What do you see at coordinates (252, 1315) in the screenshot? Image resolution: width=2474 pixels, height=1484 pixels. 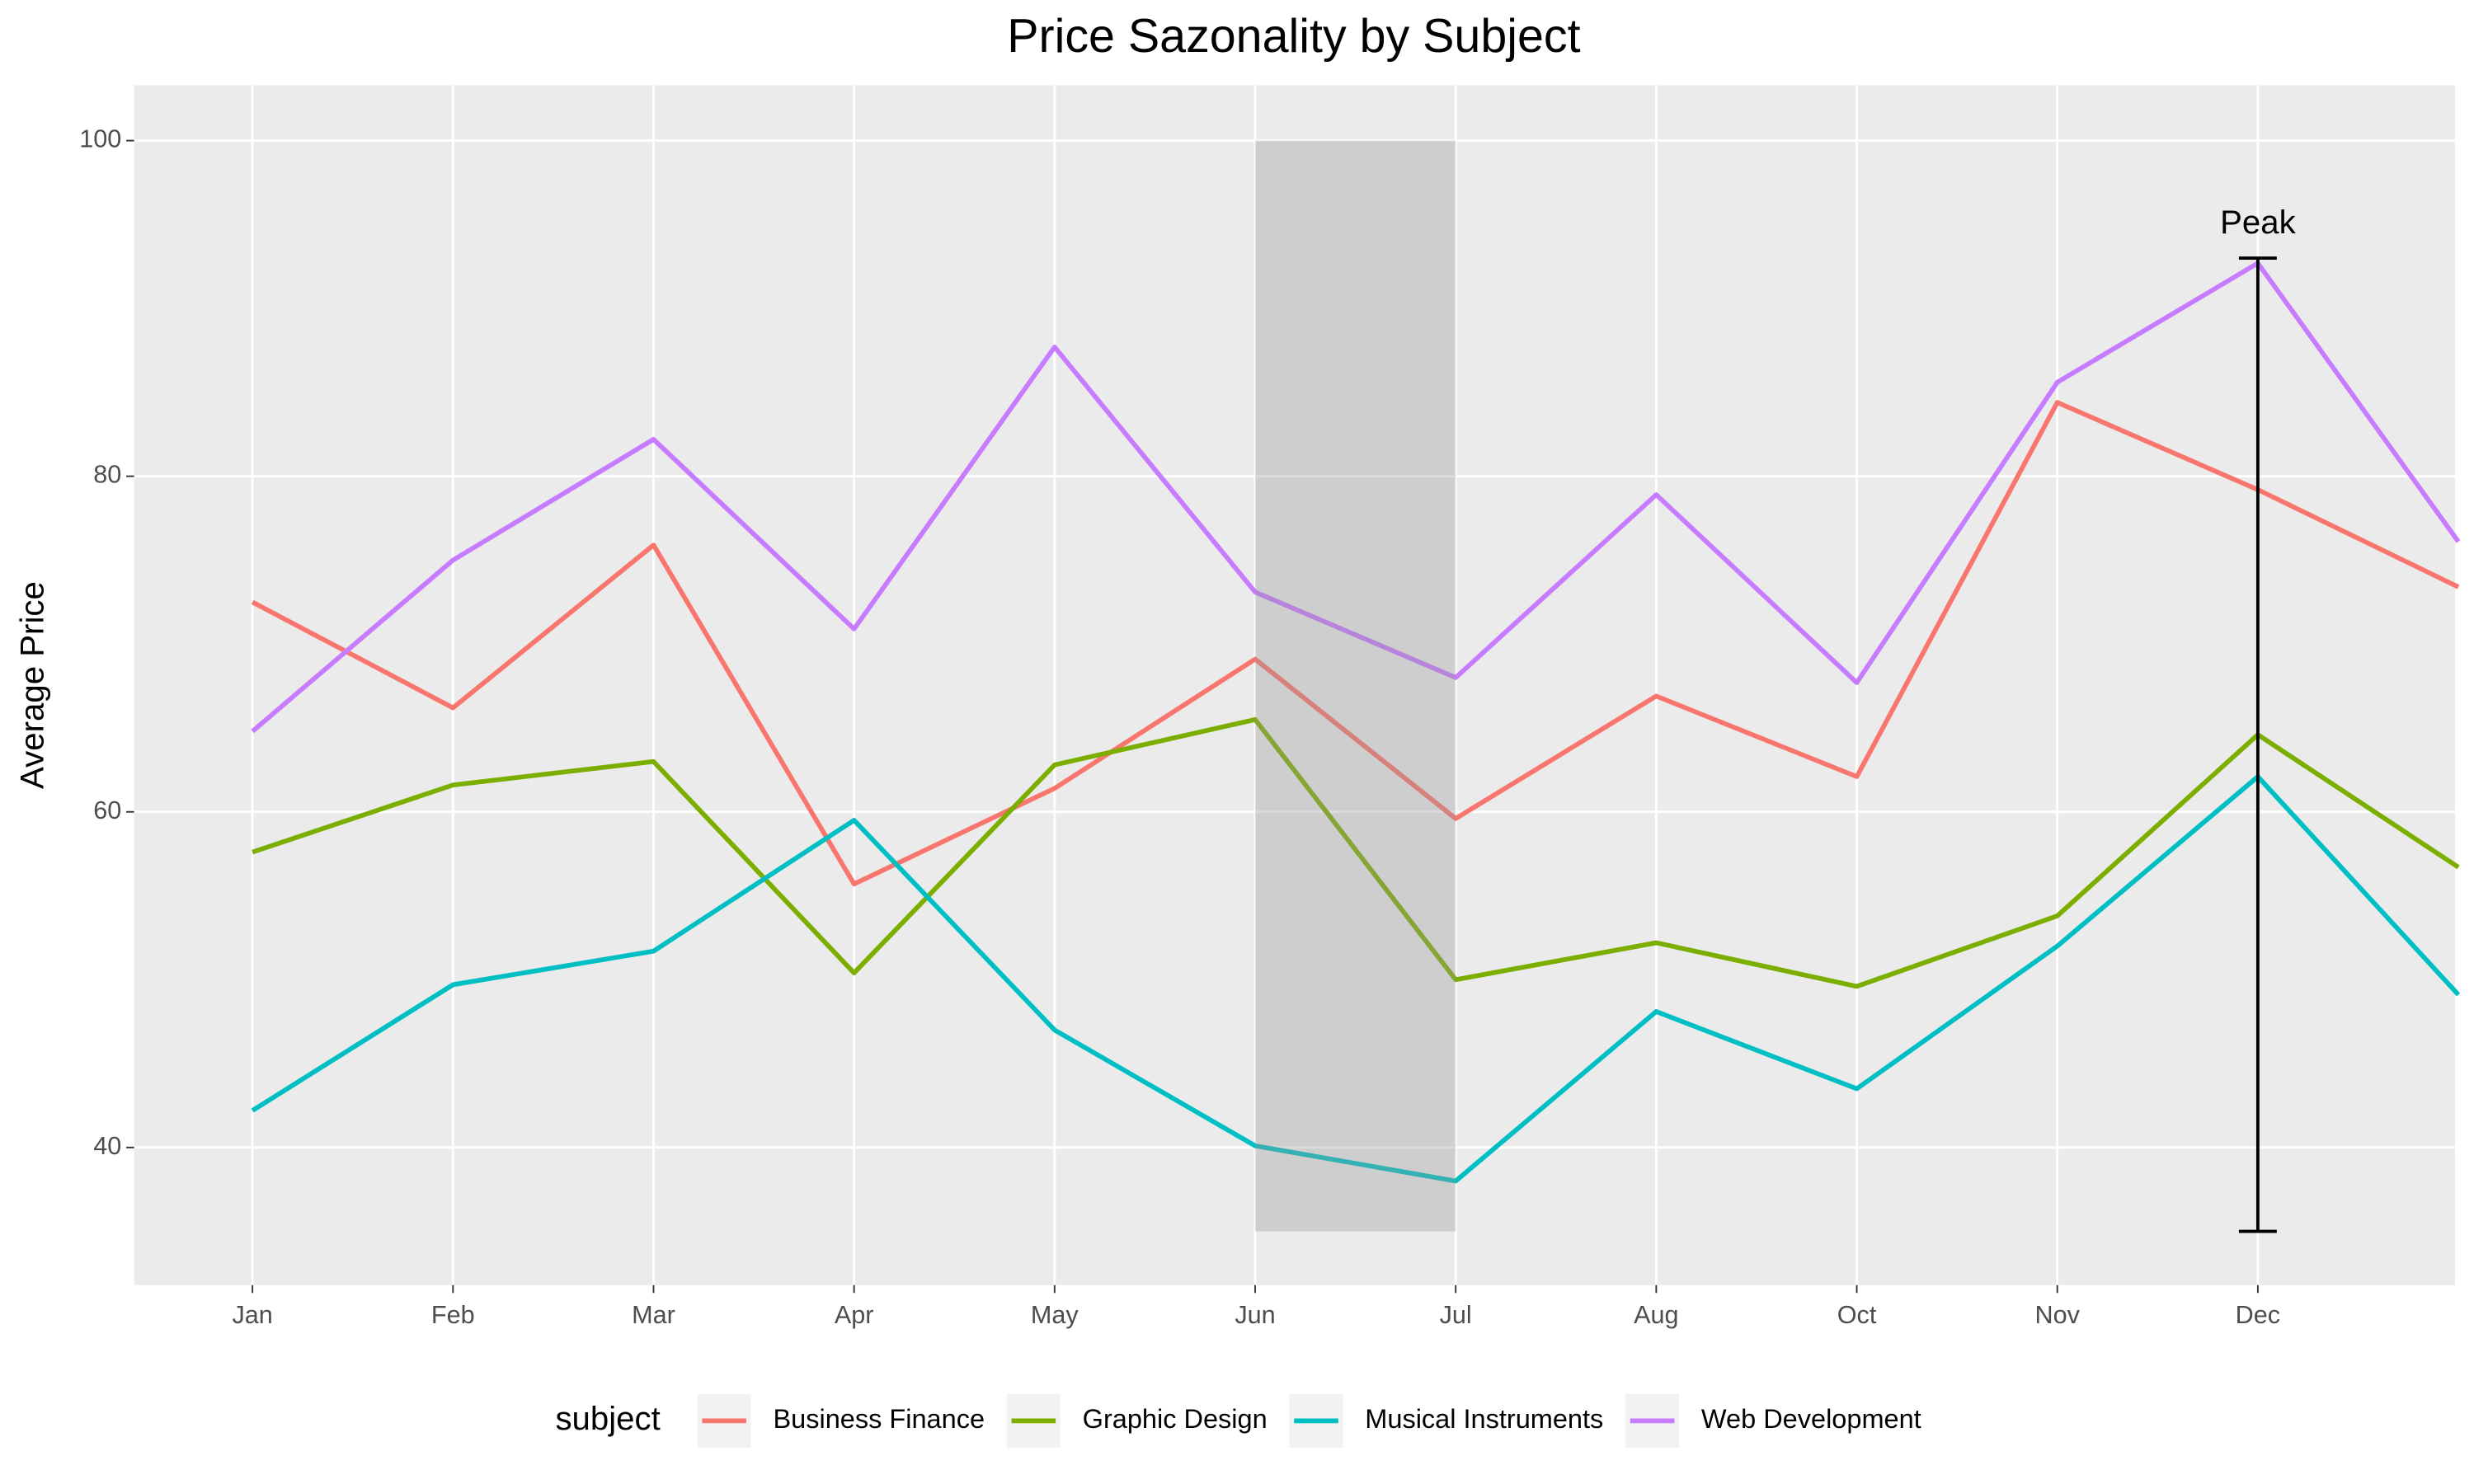 I see `x-tick-label: Jan` at bounding box center [252, 1315].